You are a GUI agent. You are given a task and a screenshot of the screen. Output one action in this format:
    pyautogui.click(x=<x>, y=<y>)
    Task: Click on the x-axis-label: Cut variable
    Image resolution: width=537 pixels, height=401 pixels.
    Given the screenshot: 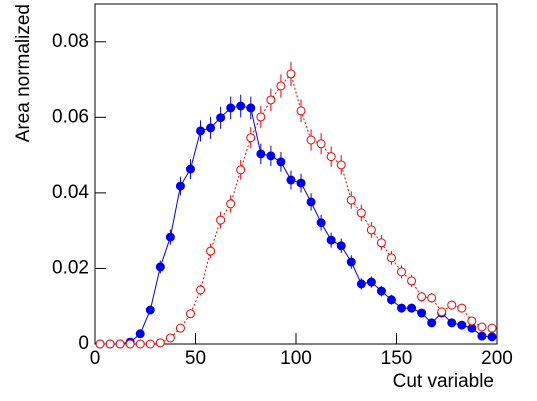 What is the action you would take?
    pyautogui.click(x=443, y=381)
    